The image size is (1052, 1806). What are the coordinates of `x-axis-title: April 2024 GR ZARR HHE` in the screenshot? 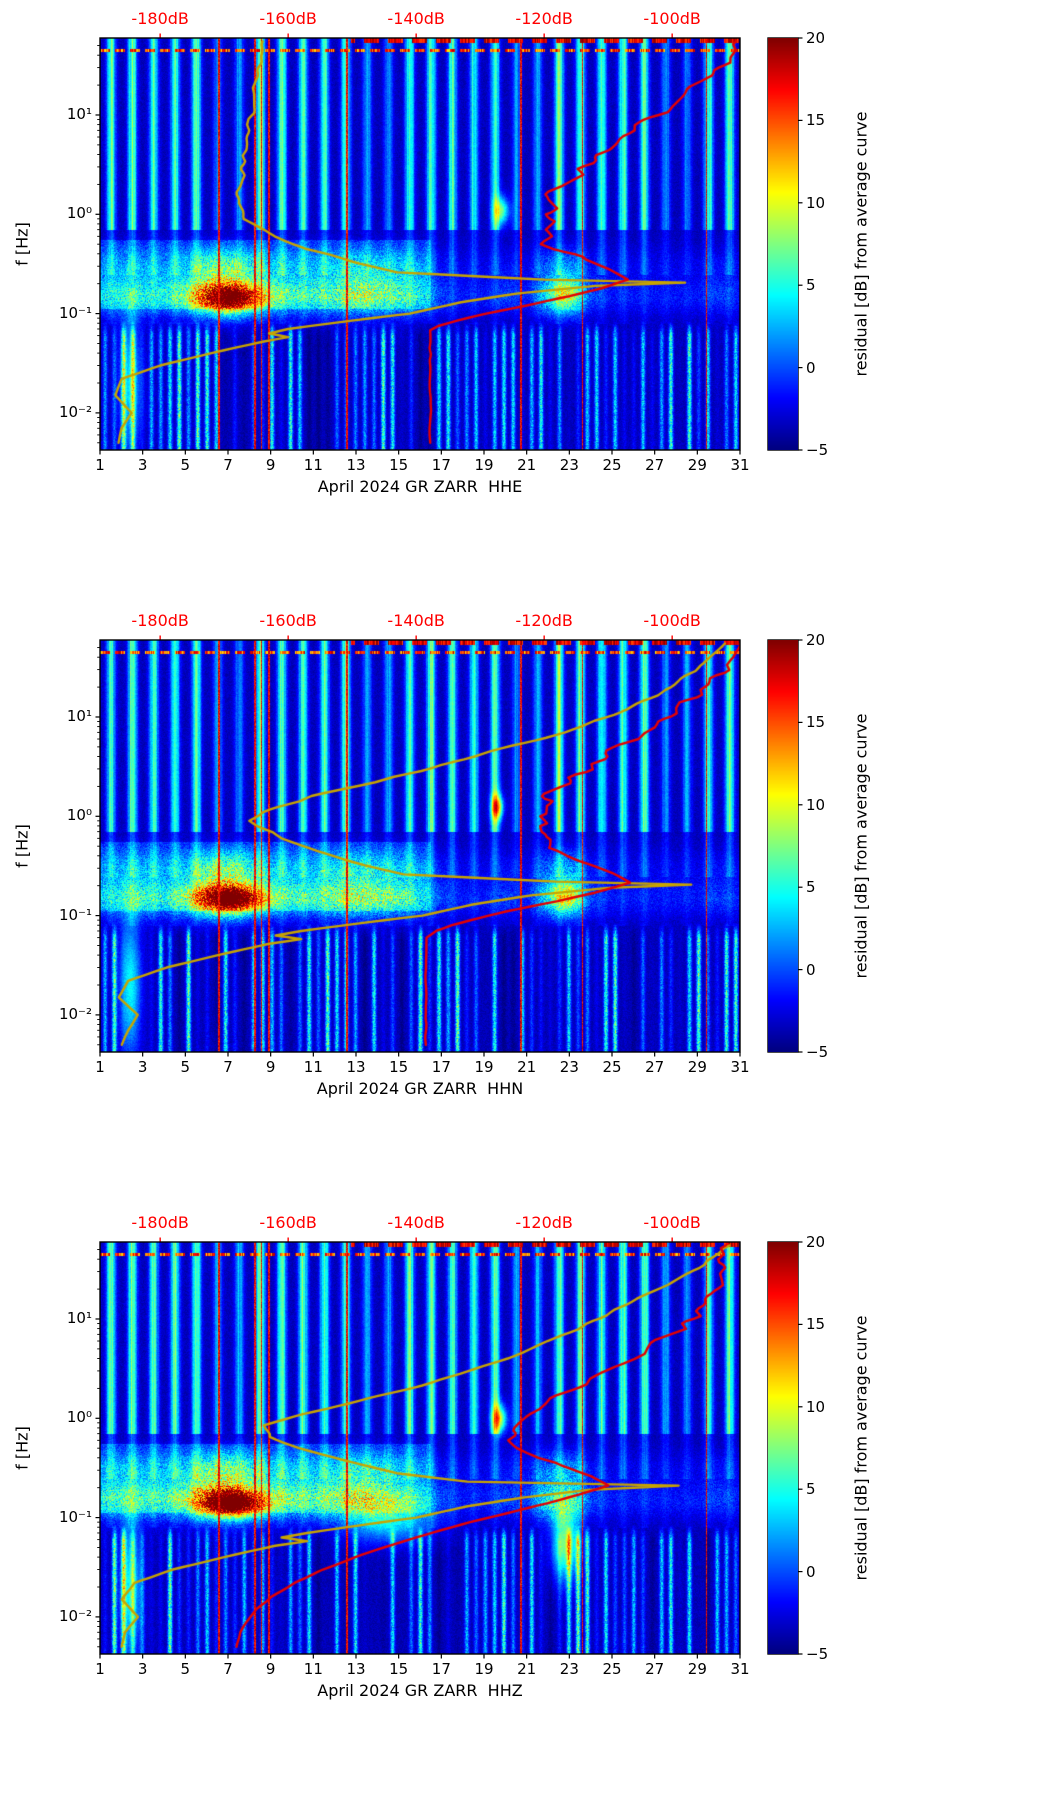 It's located at (420, 486).